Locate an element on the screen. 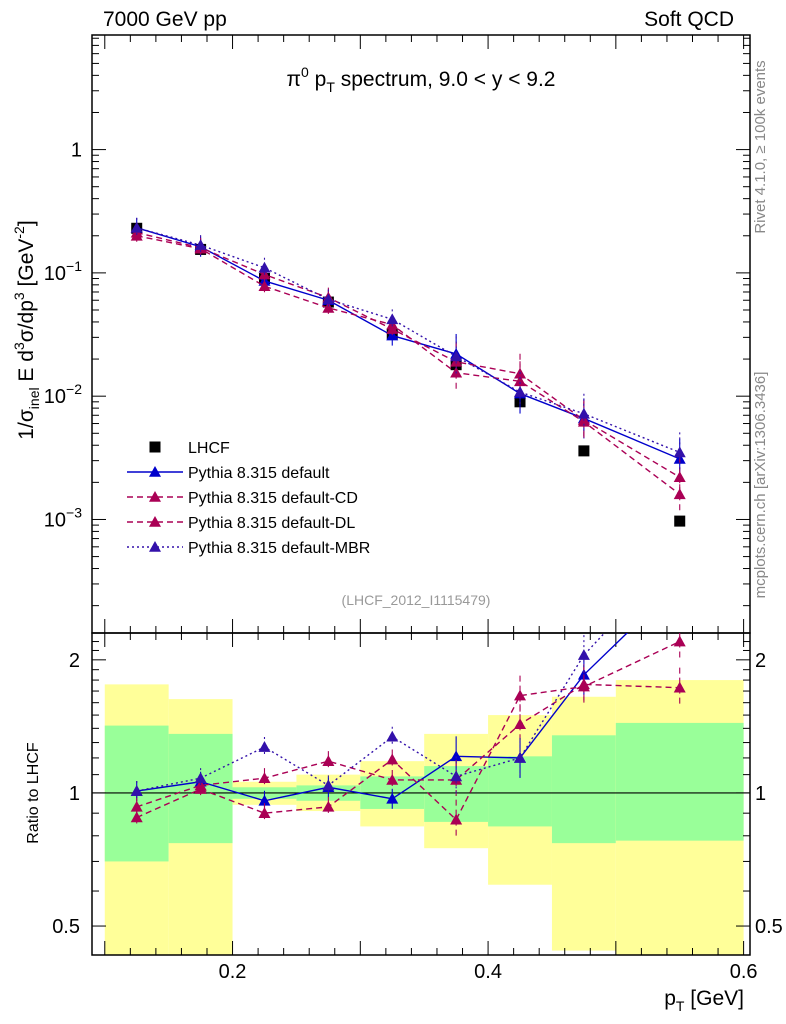 The height and width of the screenshot is (1024, 786). main-y-tick-label: 10⁻³ is located at coordinates (63, 517).